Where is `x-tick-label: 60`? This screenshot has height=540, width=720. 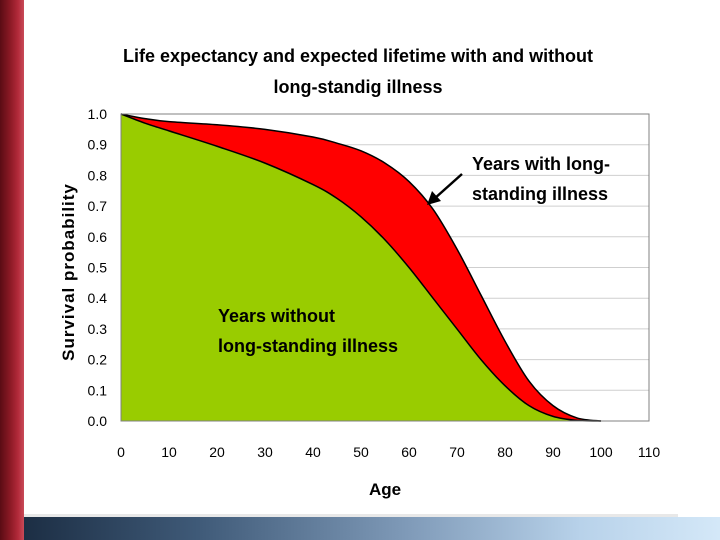
x-tick-label: 60 is located at coordinates (409, 452).